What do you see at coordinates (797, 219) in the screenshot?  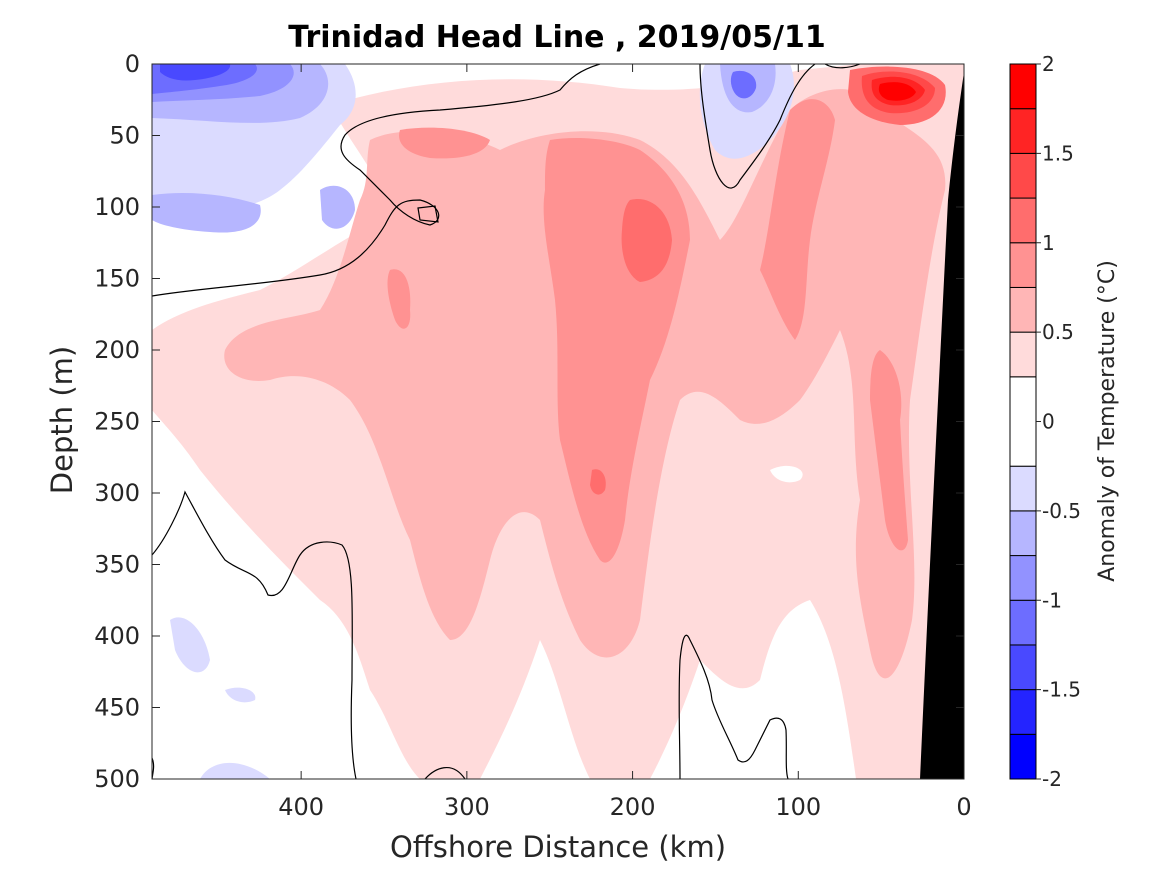 I see `contour-fill-warm-0.75b` at bounding box center [797, 219].